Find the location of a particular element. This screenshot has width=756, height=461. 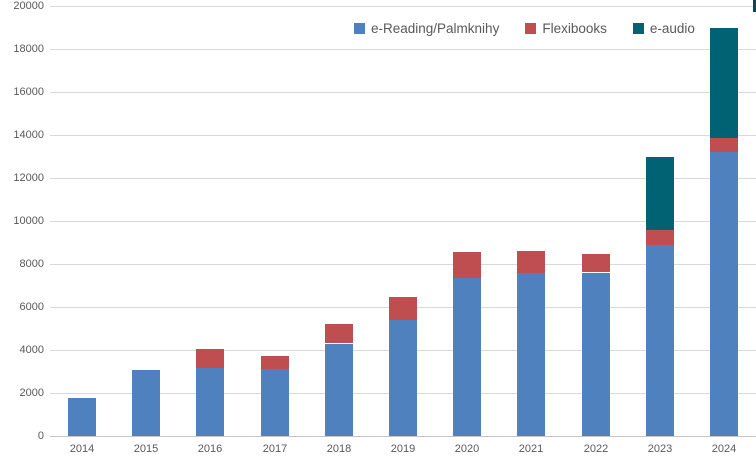

y-axis-label: 12000 is located at coordinates (28, 178).